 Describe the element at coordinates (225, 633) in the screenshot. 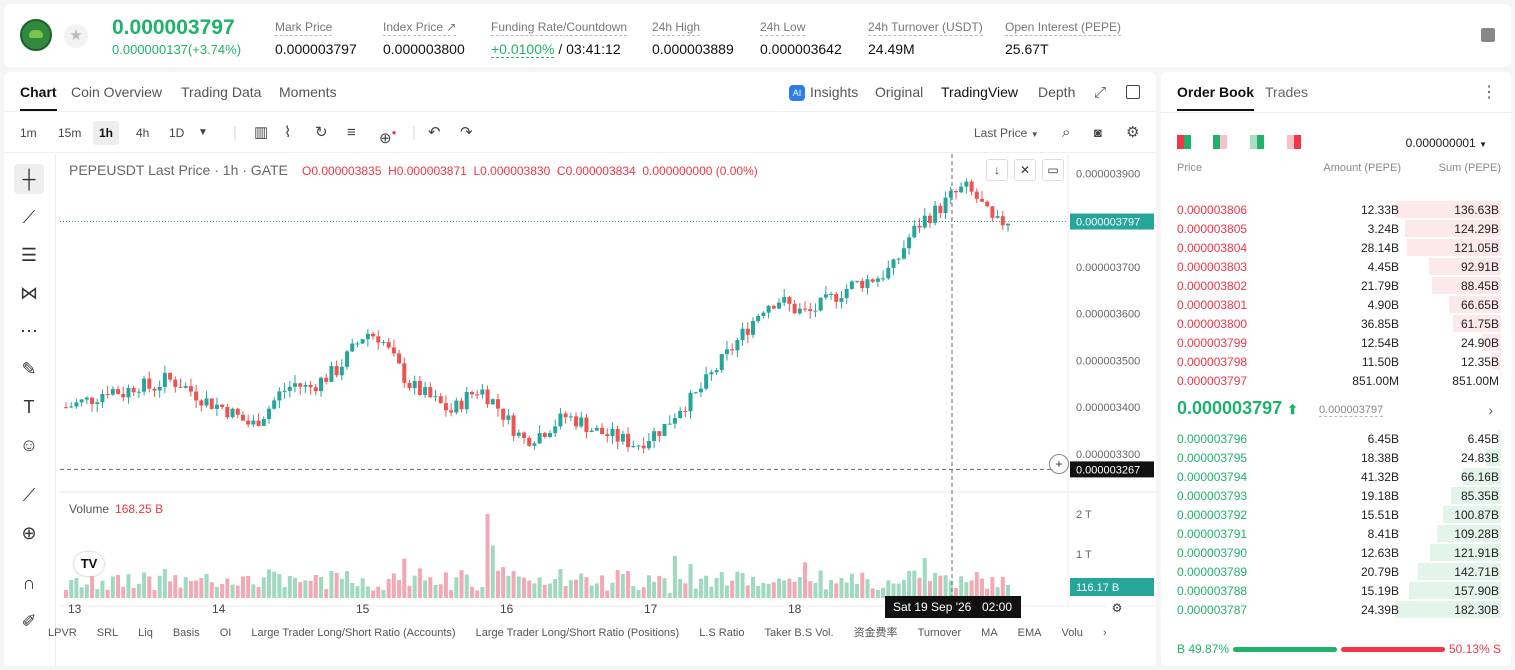

I see `indicator-tab: OI` at that location.